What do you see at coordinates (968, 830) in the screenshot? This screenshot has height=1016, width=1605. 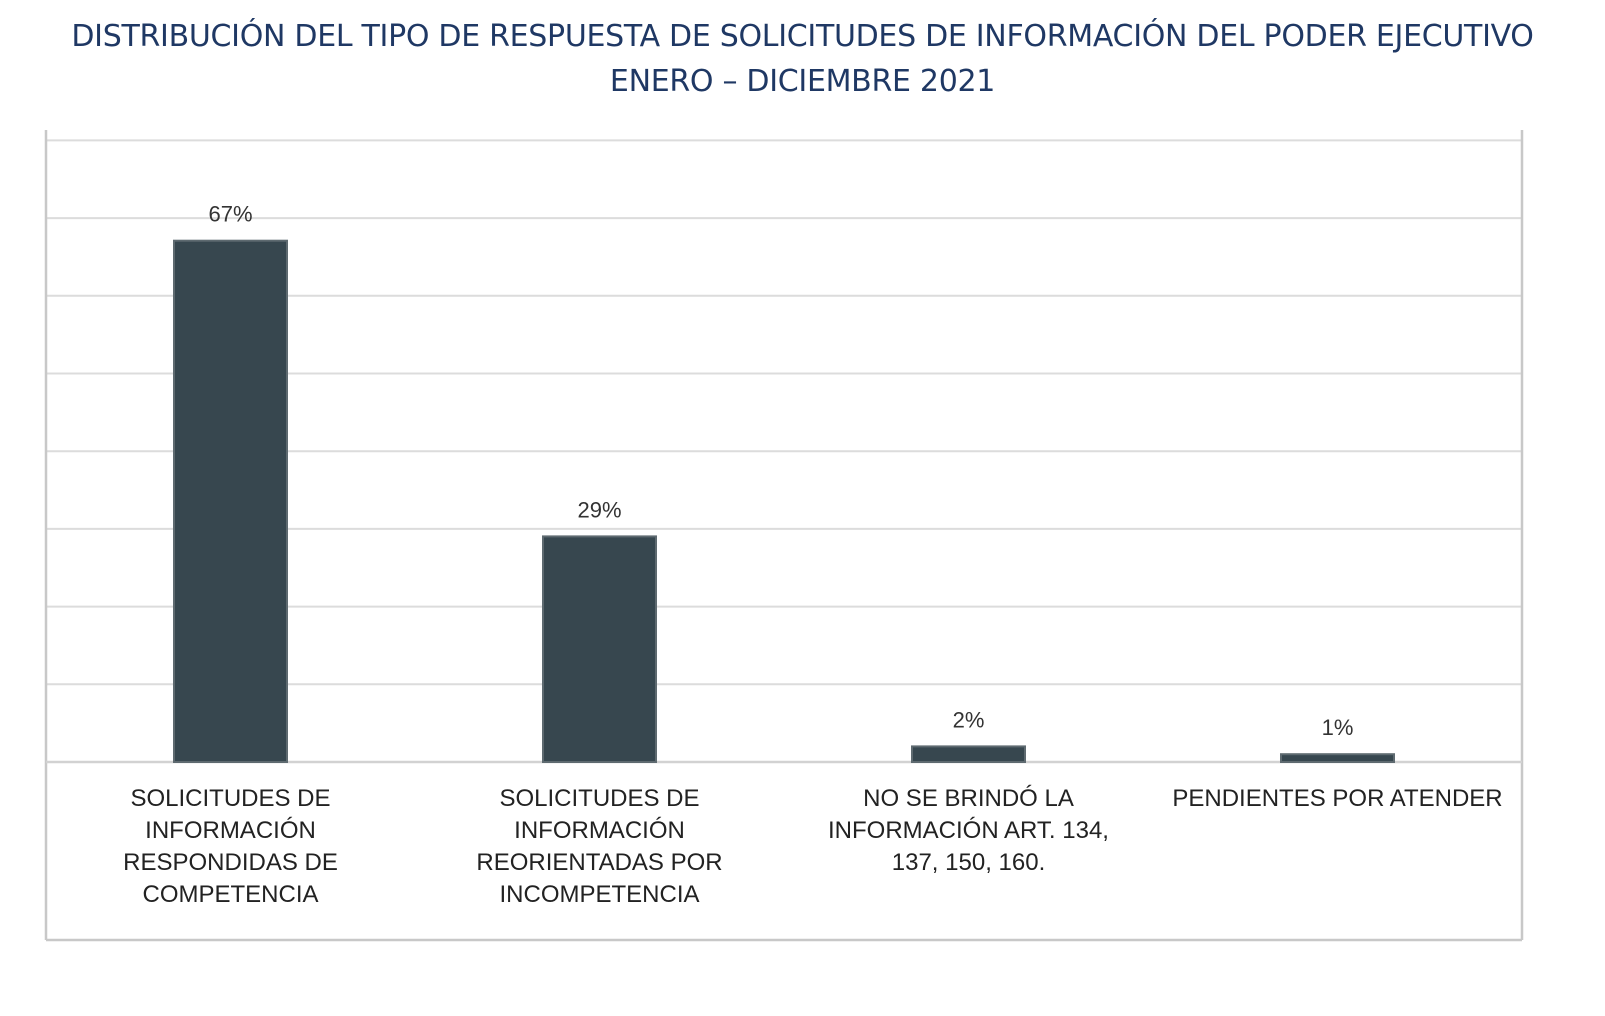 I see `category-label-2-line-1: INFORMACIÓN ART. 134,` at bounding box center [968, 830].